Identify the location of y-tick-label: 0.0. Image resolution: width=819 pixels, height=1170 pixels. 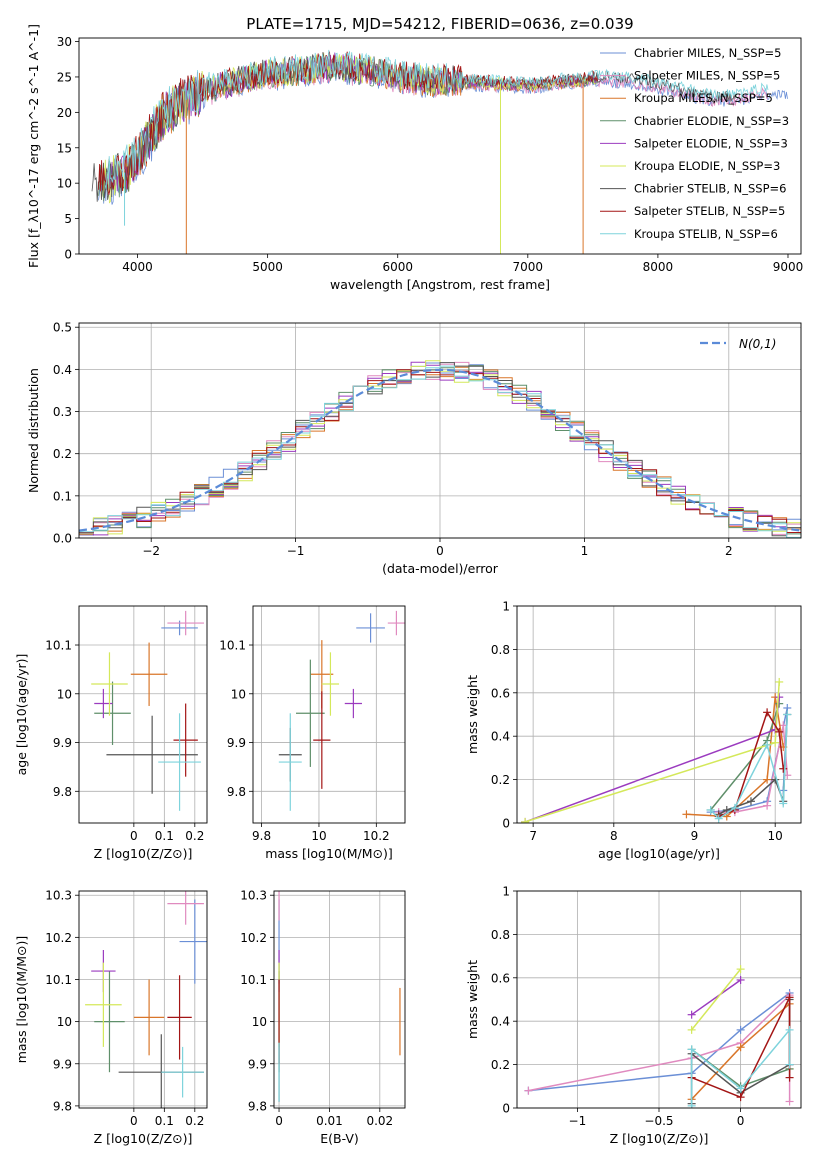
(62, 539).